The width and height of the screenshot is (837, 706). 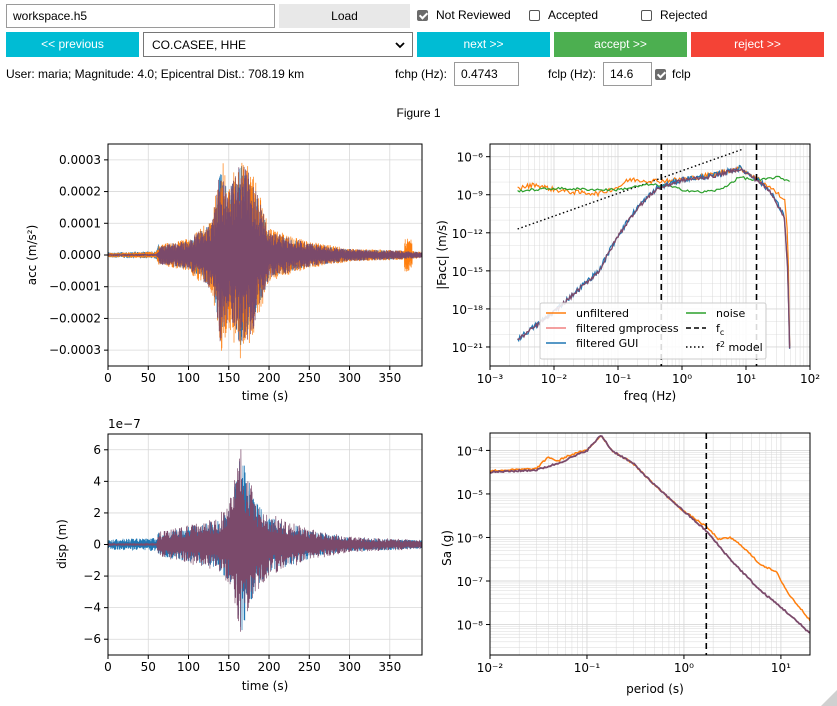 What do you see at coordinates (422, 15) in the screenshot?
I see `not-reviewed-check-icon` at bounding box center [422, 15].